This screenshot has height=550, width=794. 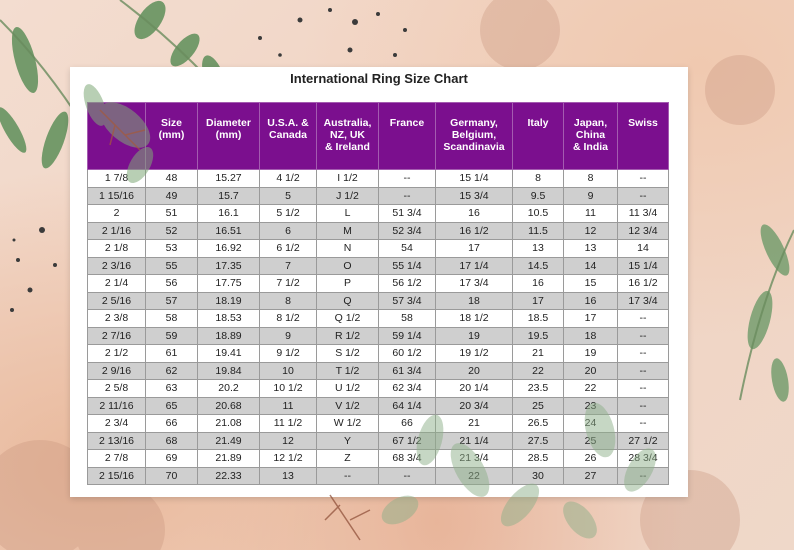 I want to click on table-cell: 61, so click(x=171, y=353).